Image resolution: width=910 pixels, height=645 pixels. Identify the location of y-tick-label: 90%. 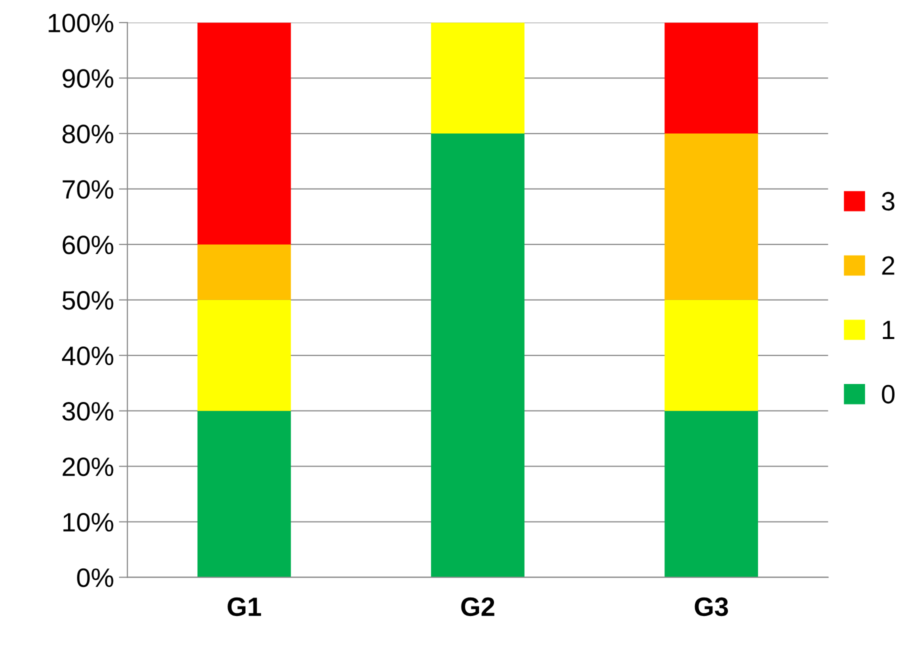
(88, 78).